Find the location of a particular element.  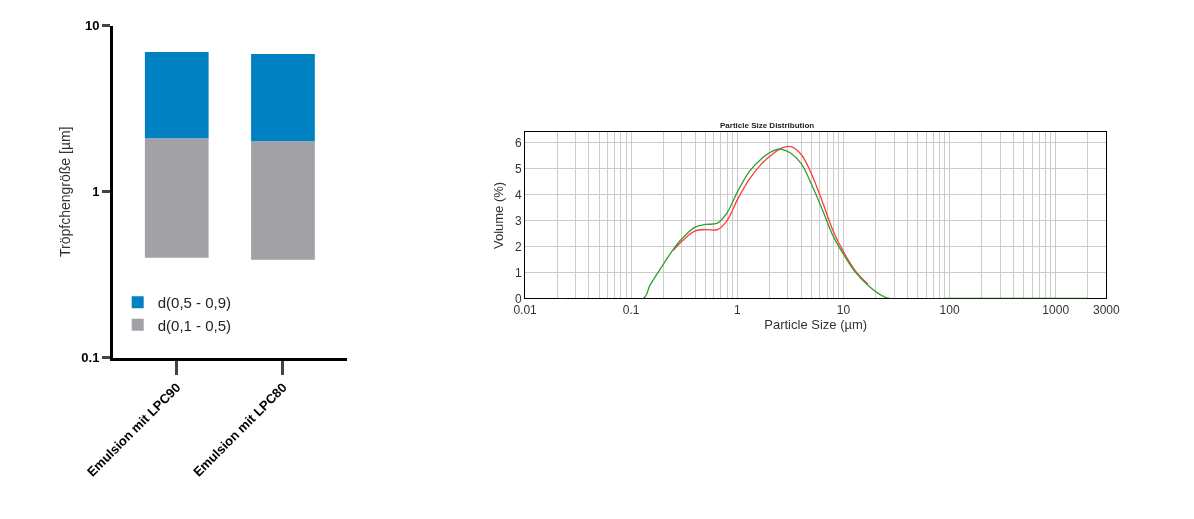

y-tick-label: 10 is located at coordinates (92, 26).